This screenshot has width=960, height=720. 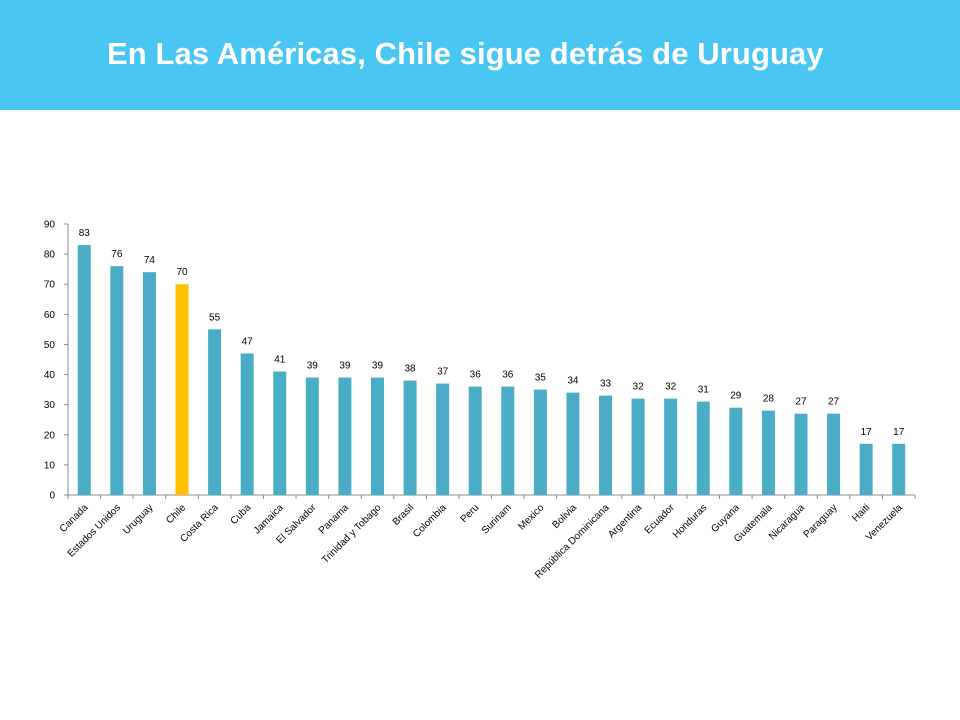 What do you see at coordinates (176, 514) in the screenshot?
I see `x-tick-label: Chile` at bounding box center [176, 514].